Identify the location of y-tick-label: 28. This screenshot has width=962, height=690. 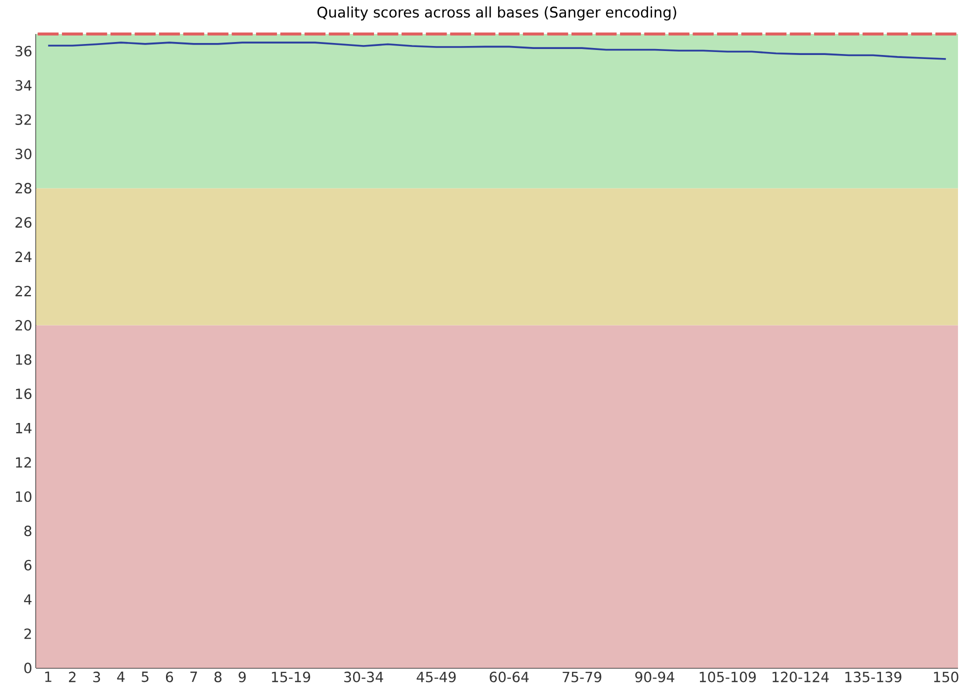
(24, 188).